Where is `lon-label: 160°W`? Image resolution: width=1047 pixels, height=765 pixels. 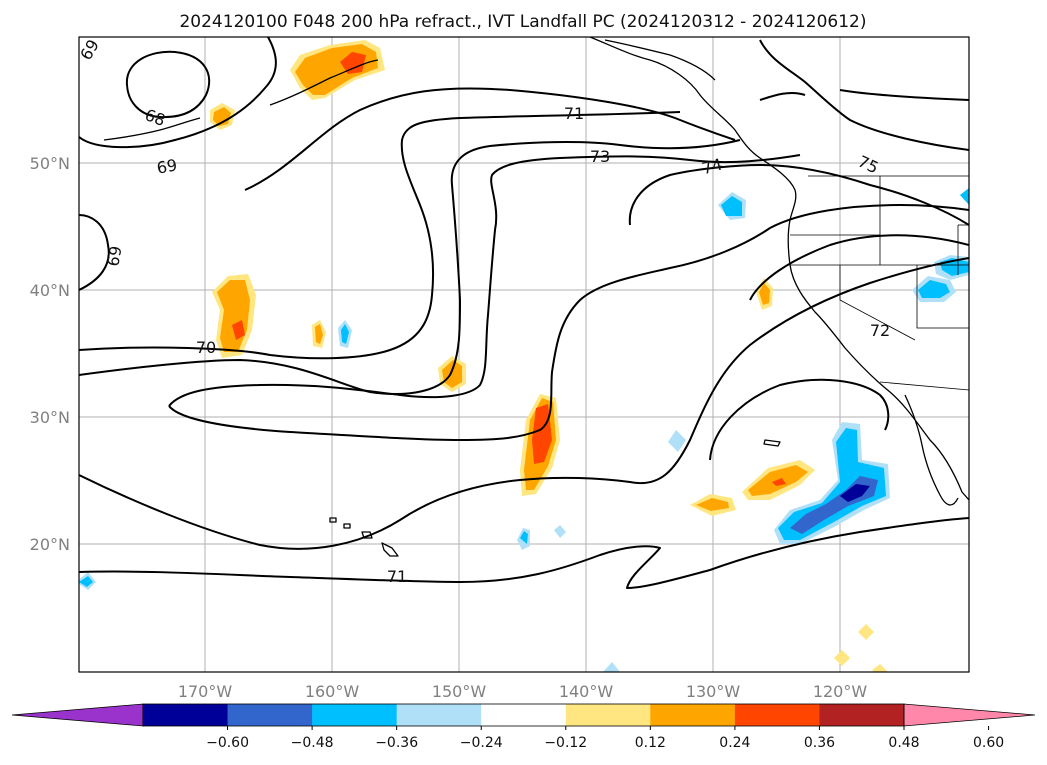 lon-label: 160°W is located at coordinates (332, 691).